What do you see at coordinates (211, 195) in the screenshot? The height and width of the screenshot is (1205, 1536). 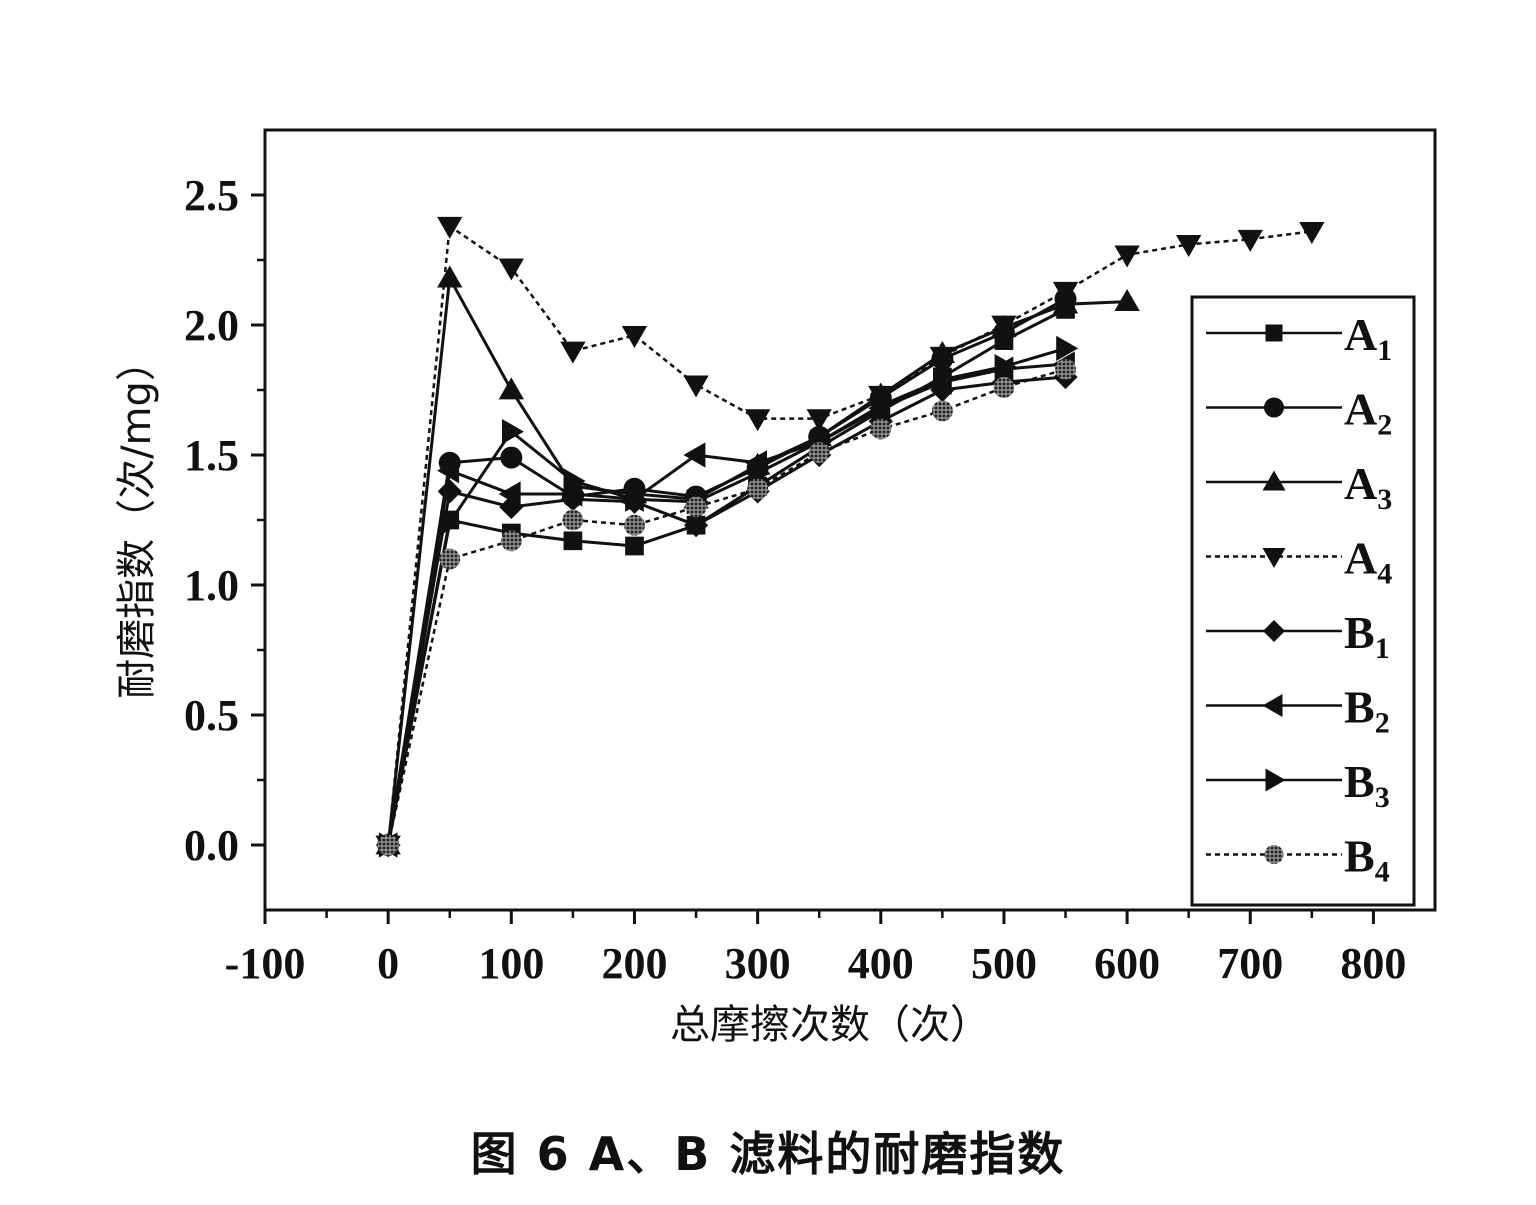 I see `y-tick-label: 2.5` at bounding box center [211, 195].